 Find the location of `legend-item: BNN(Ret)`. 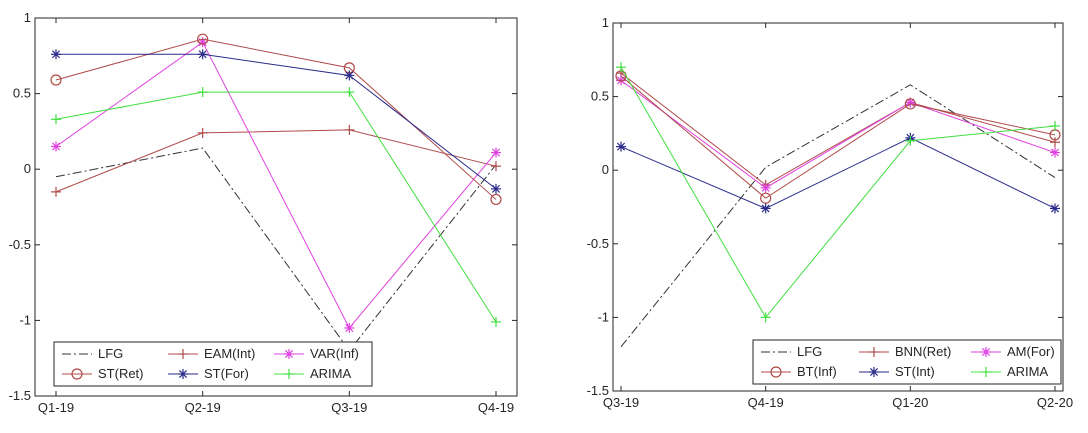

legend-item: BNN(Ret) is located at coordinates (905, 351).